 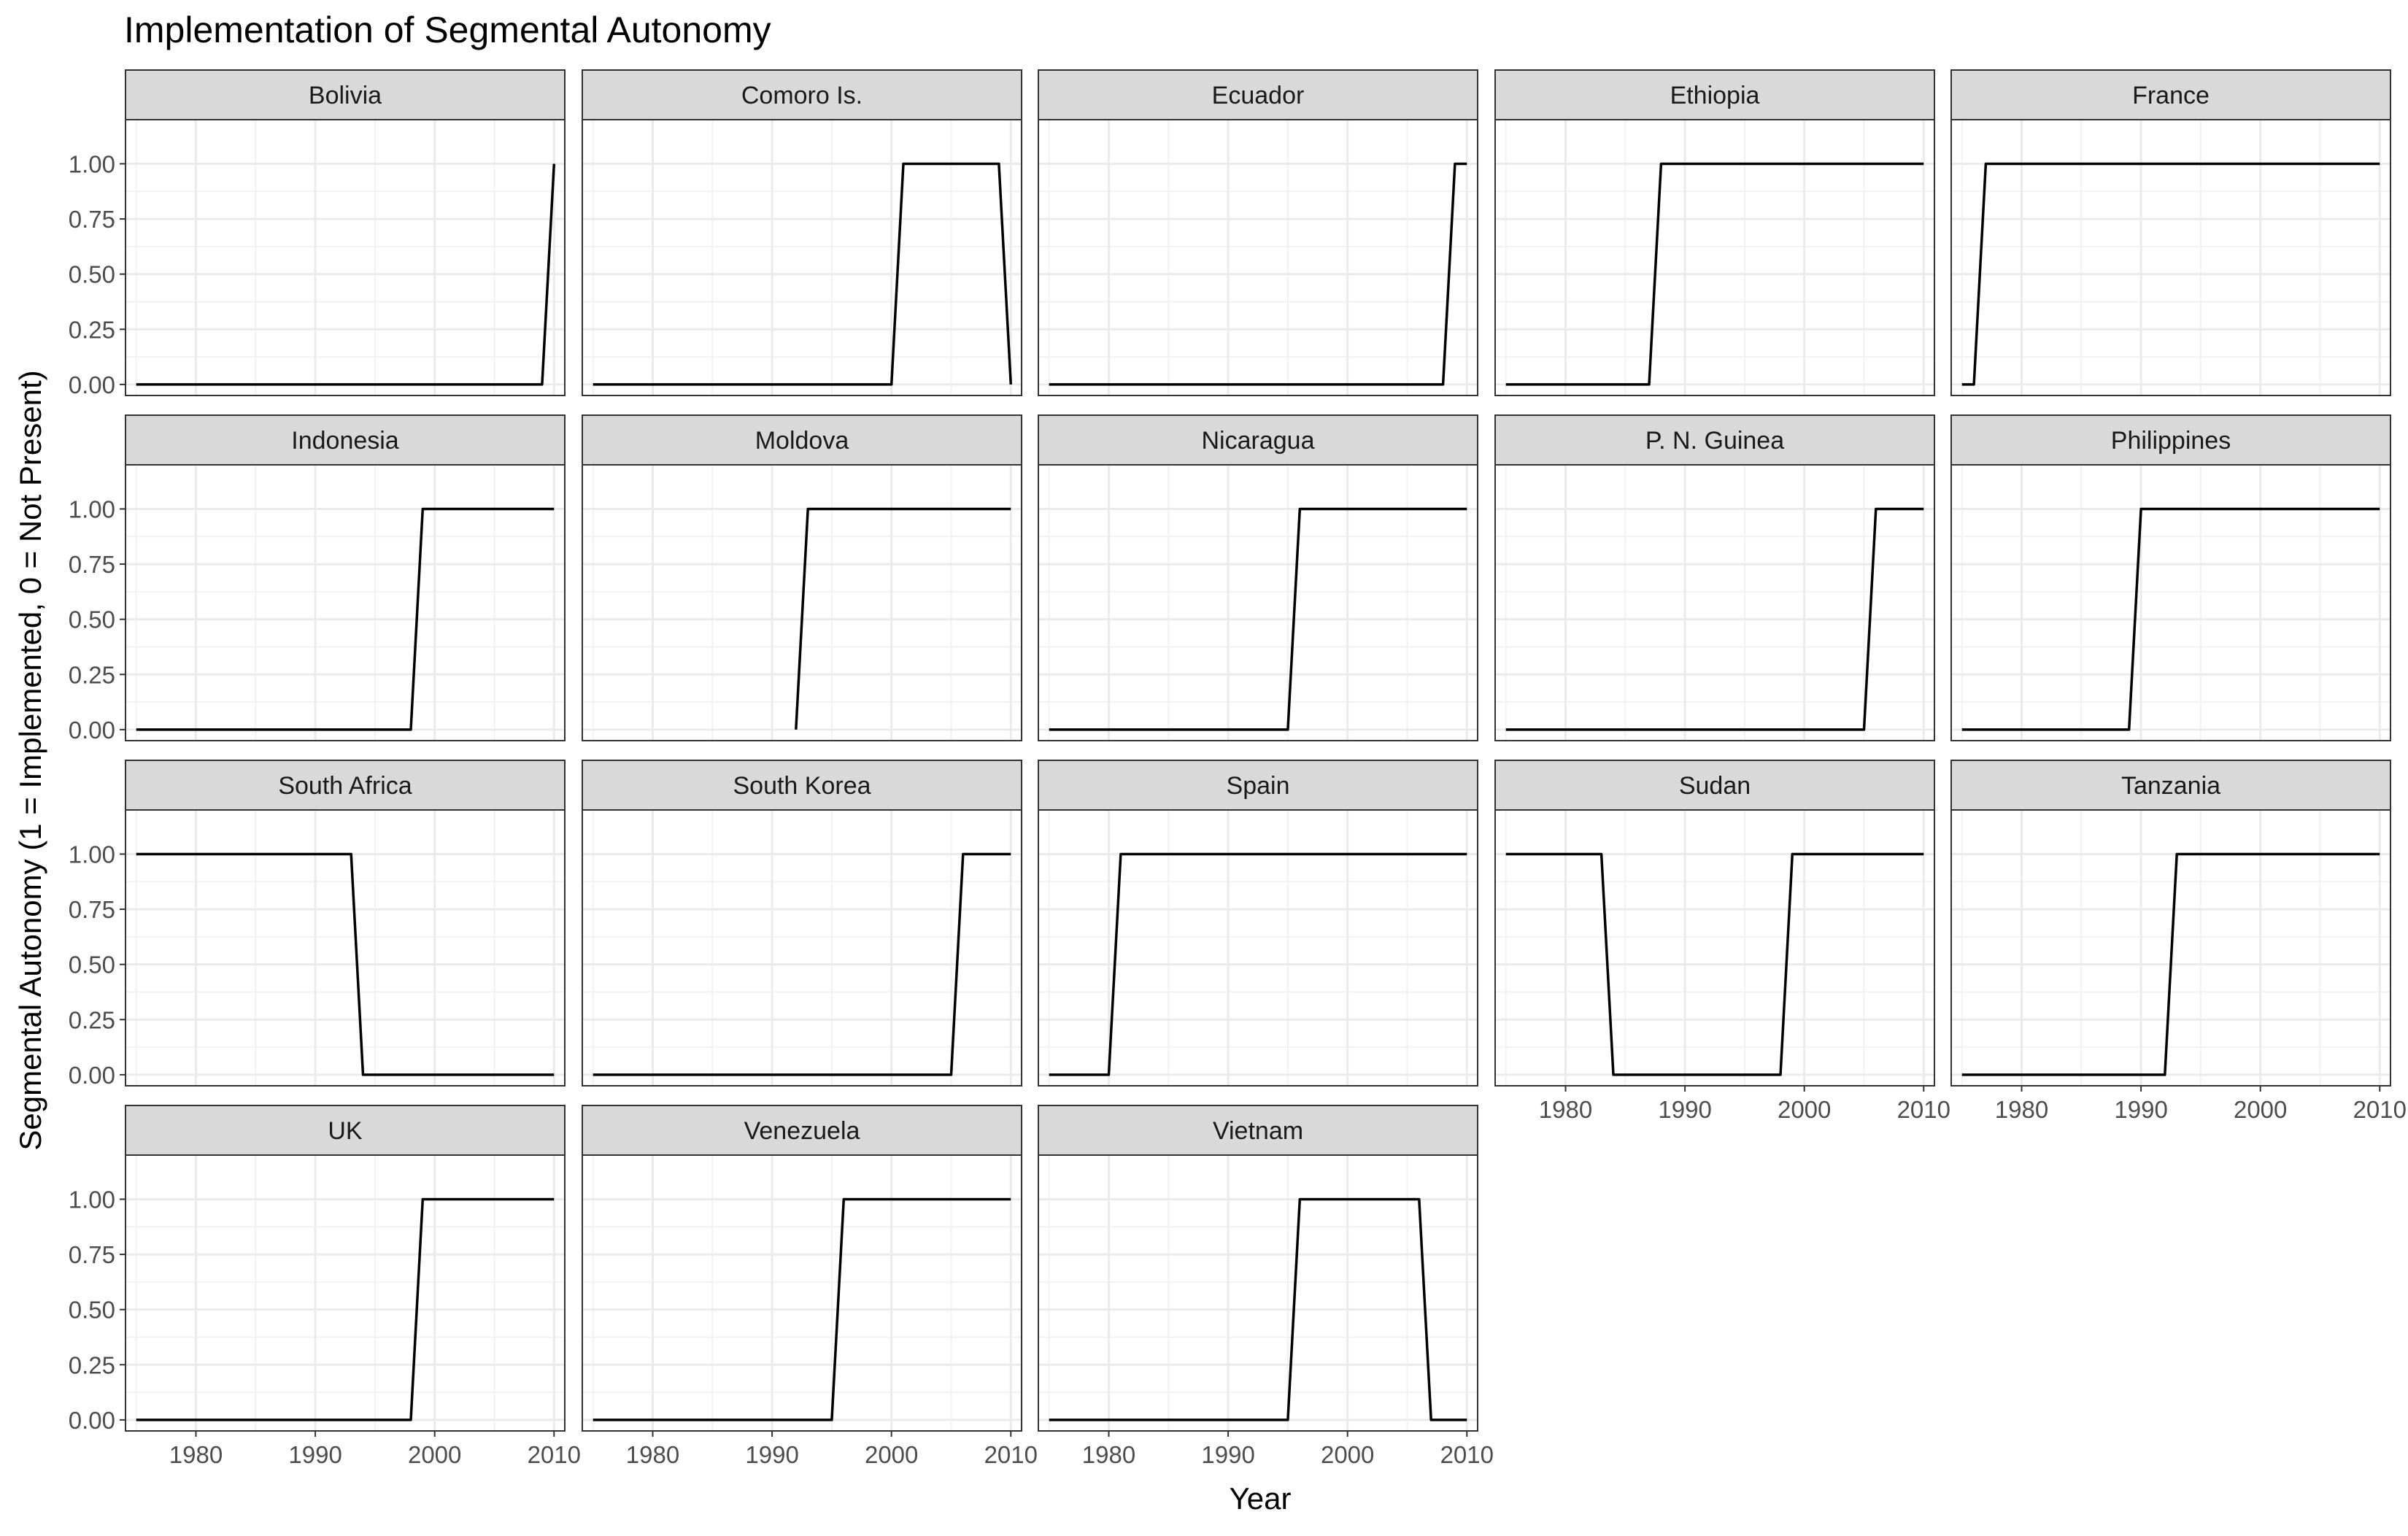 What do you see at coordinates (2171, 95) in the screenshot?
I see `facet-strip-label: France` at bounding box center [2171, 95].